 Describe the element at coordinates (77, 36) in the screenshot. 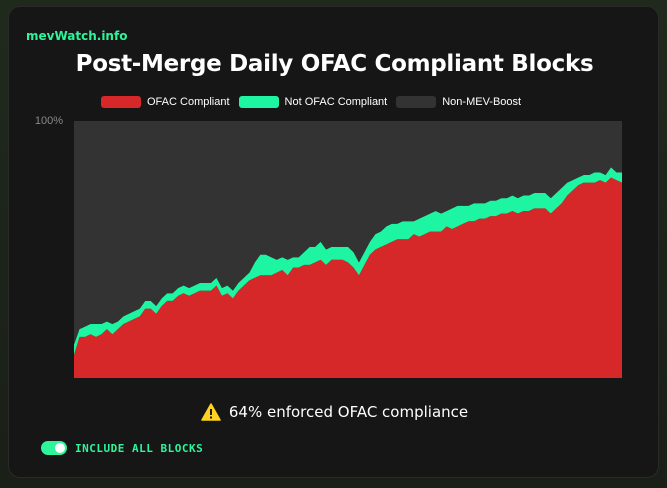

I see `brand-label: mevWatch.info` at that location.